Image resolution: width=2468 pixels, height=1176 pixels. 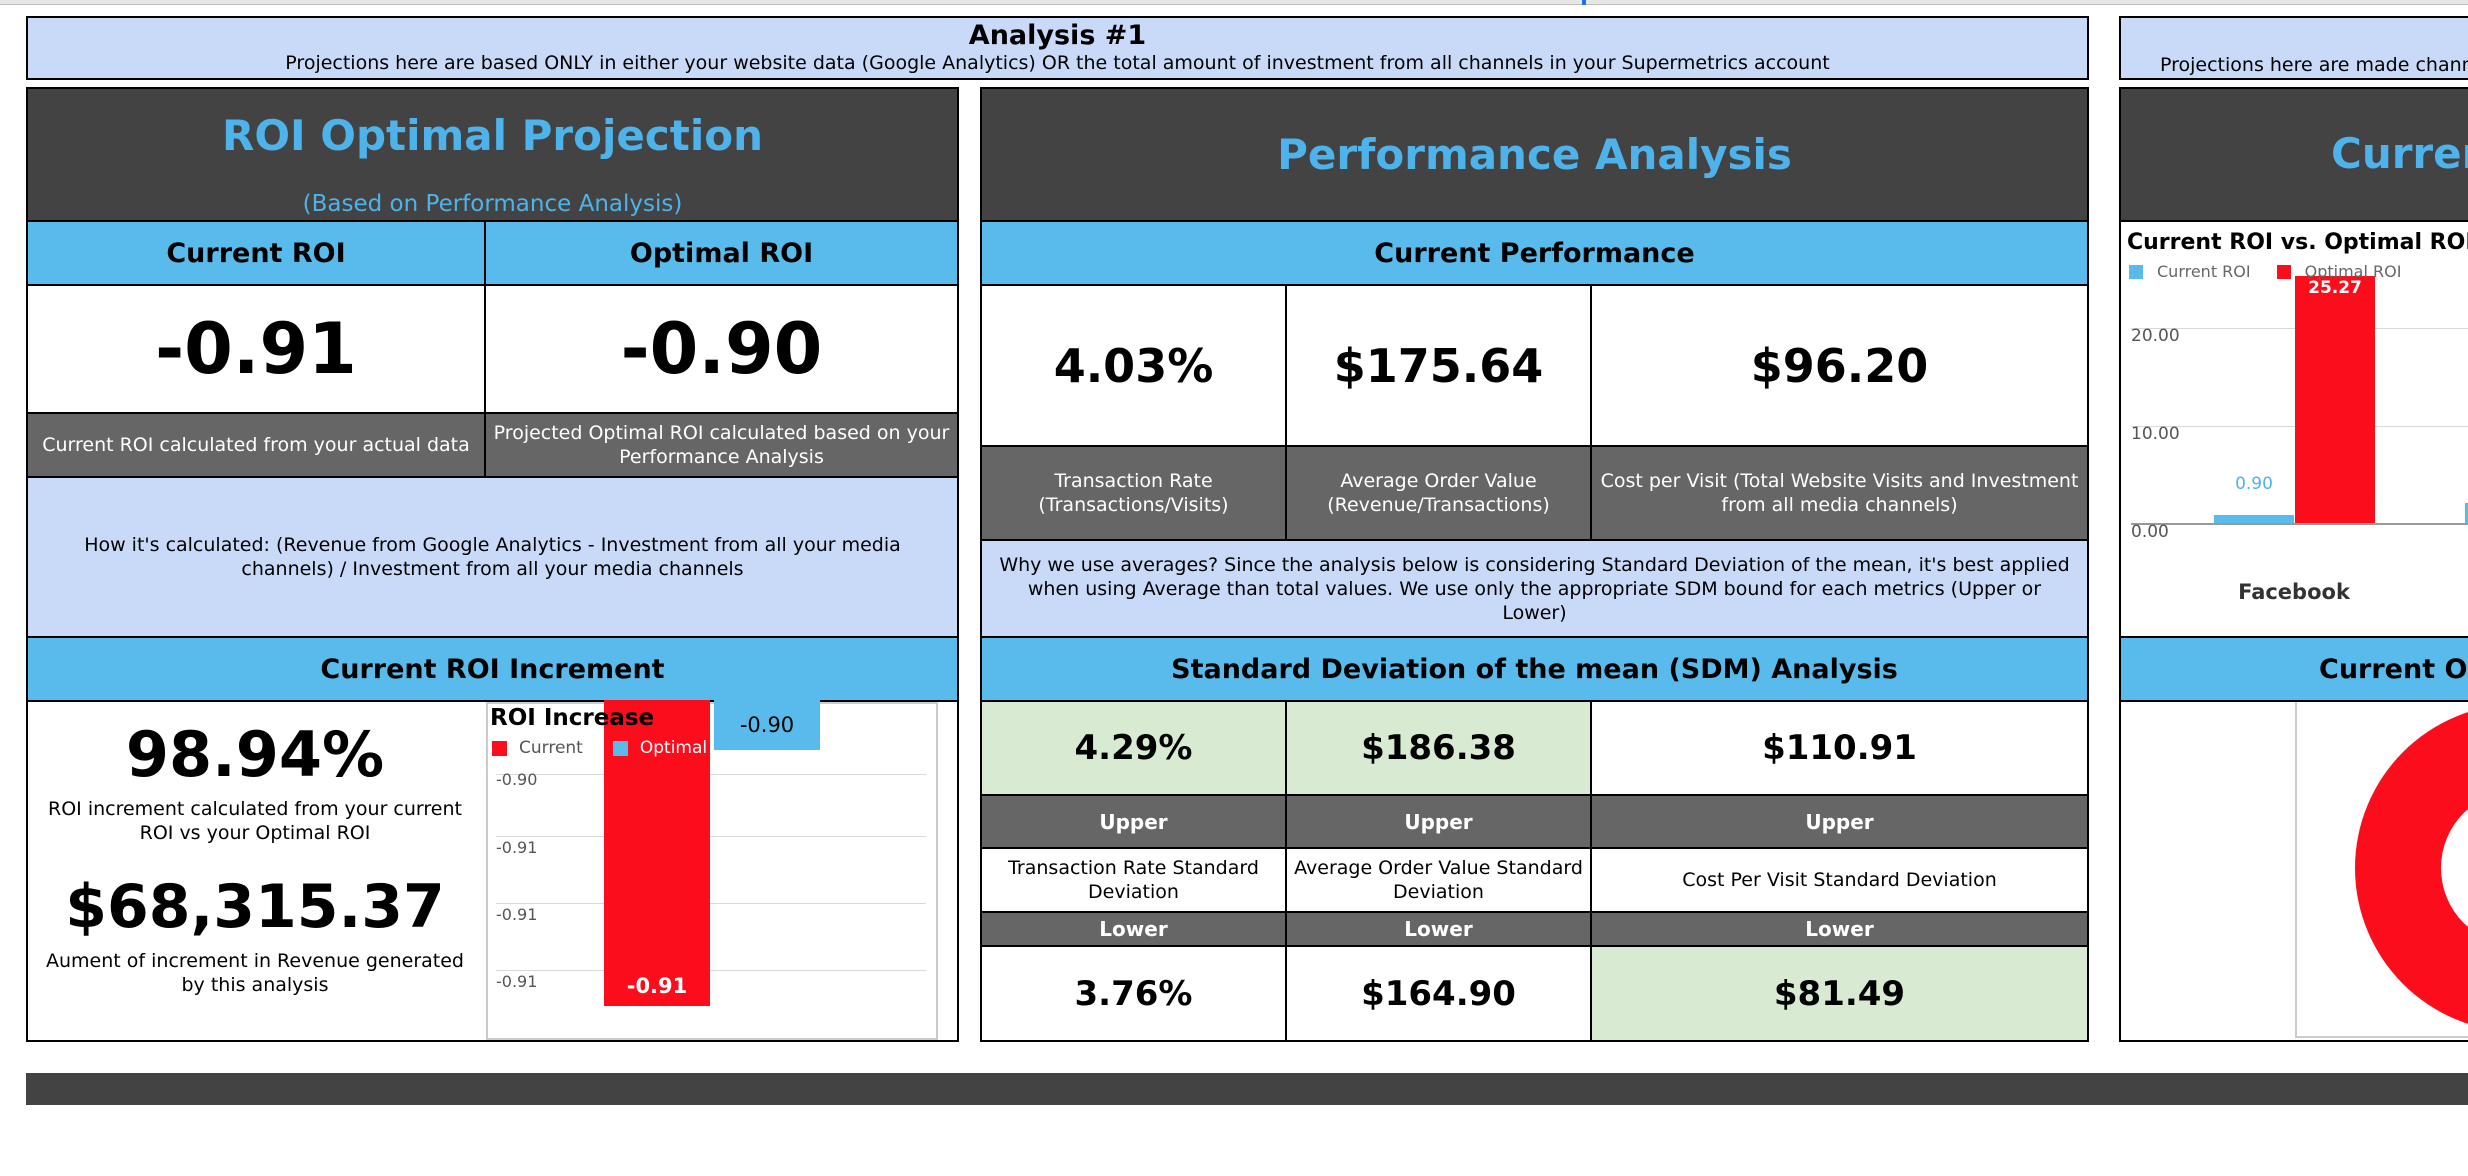 I want to click on sheet-top-edge, so click(x=1234, y=2).